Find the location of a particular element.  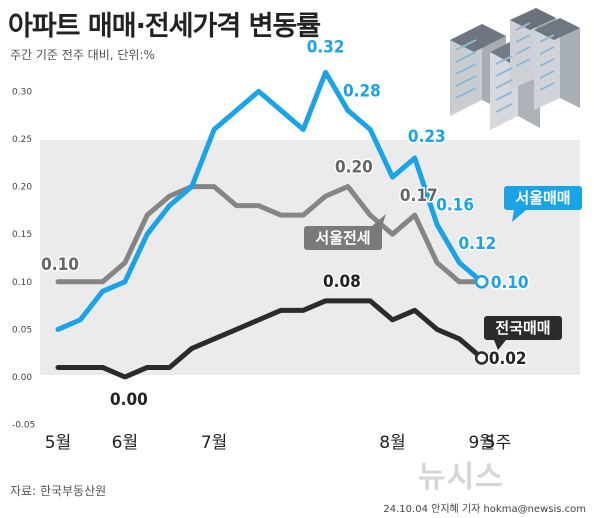

y-tick-label: 0.20 is located at coordinates (22, 188).